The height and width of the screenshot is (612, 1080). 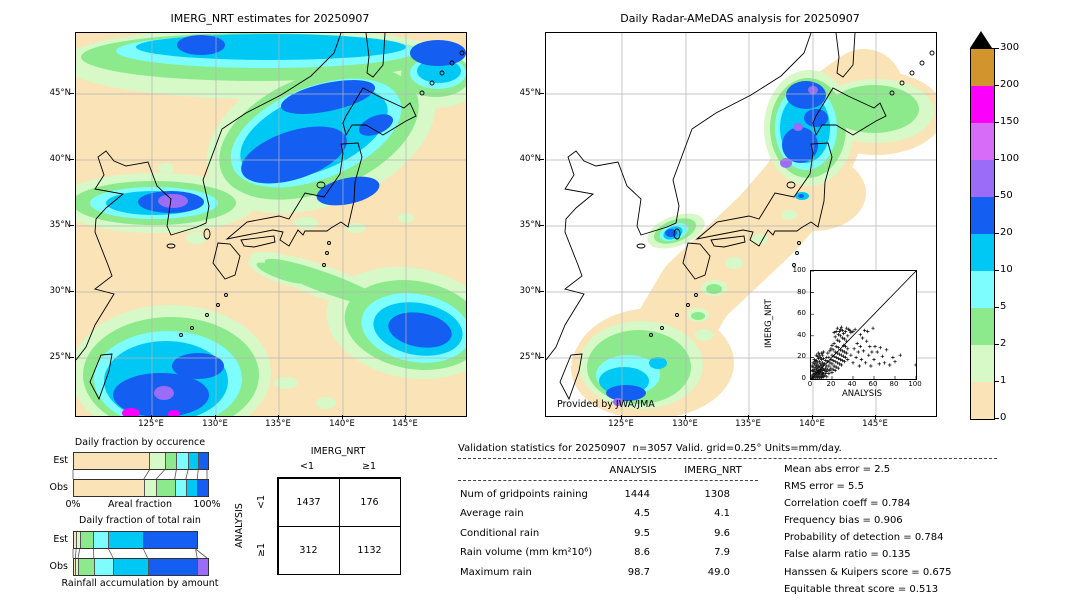 What do you see at coordinates (139, 504) in the screenshot?
I see `areal-fraction-label: Areal fraction` at bounding box center [139, 504].